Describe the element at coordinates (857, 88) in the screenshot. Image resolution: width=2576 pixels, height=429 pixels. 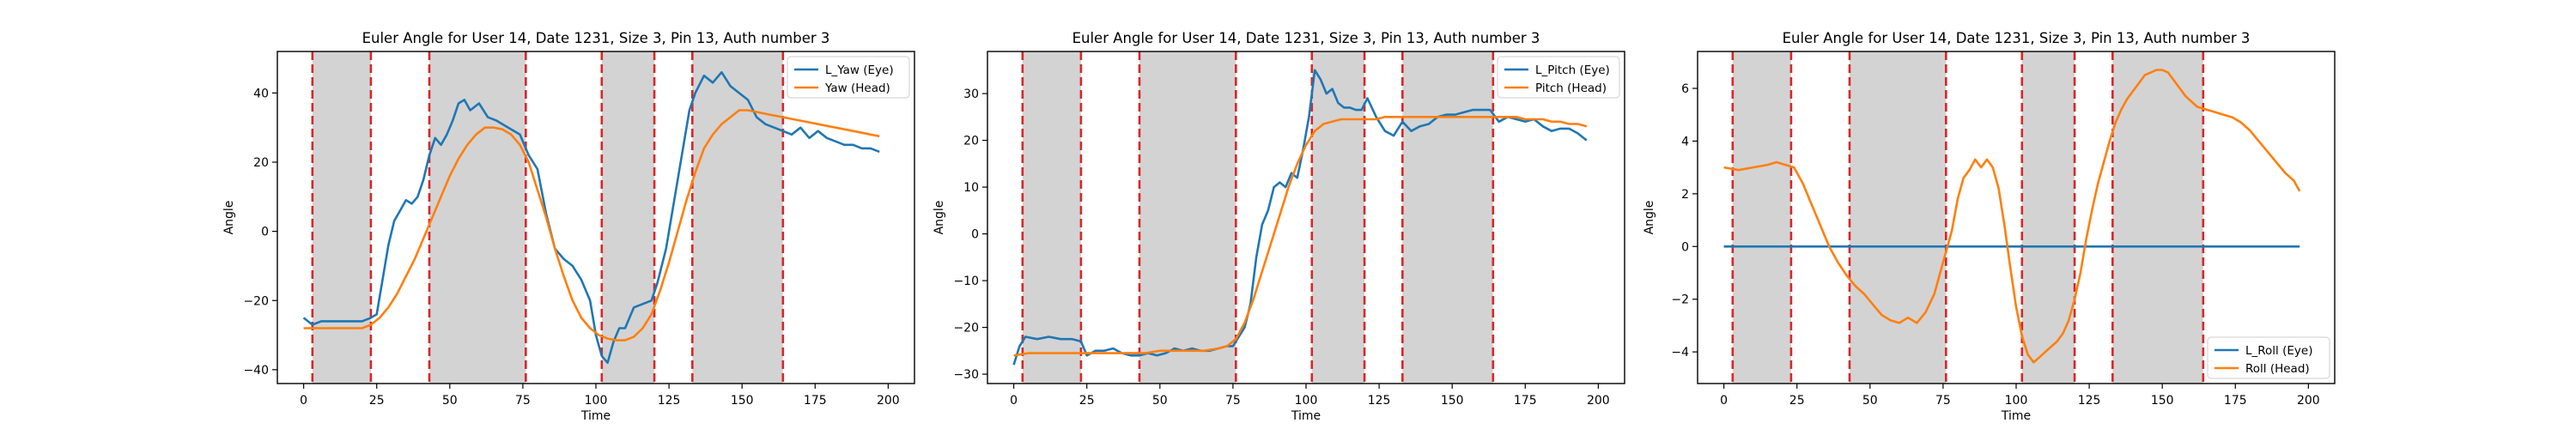
I see `legend-label: Yaw (Head)` at that location.